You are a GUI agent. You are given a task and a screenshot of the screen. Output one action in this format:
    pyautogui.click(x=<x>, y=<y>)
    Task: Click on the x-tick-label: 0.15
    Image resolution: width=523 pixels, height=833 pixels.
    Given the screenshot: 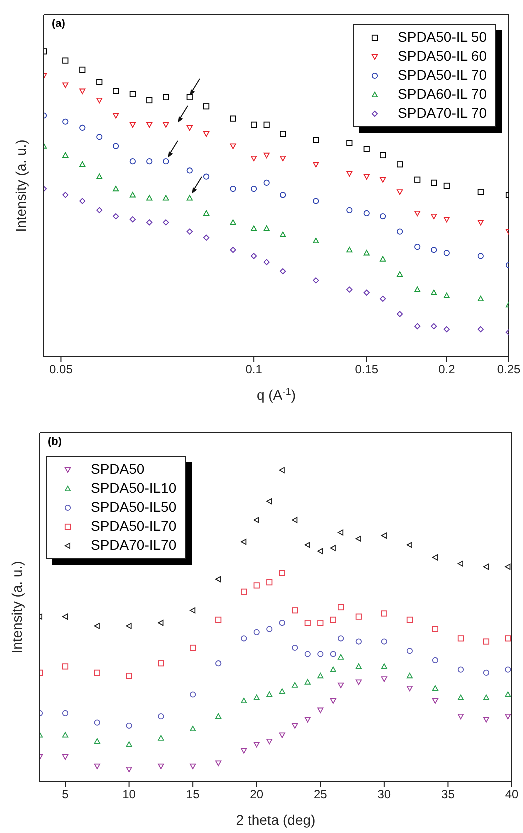 What is the action you would take?
    pyautogui.click(x=367, y=369)
    